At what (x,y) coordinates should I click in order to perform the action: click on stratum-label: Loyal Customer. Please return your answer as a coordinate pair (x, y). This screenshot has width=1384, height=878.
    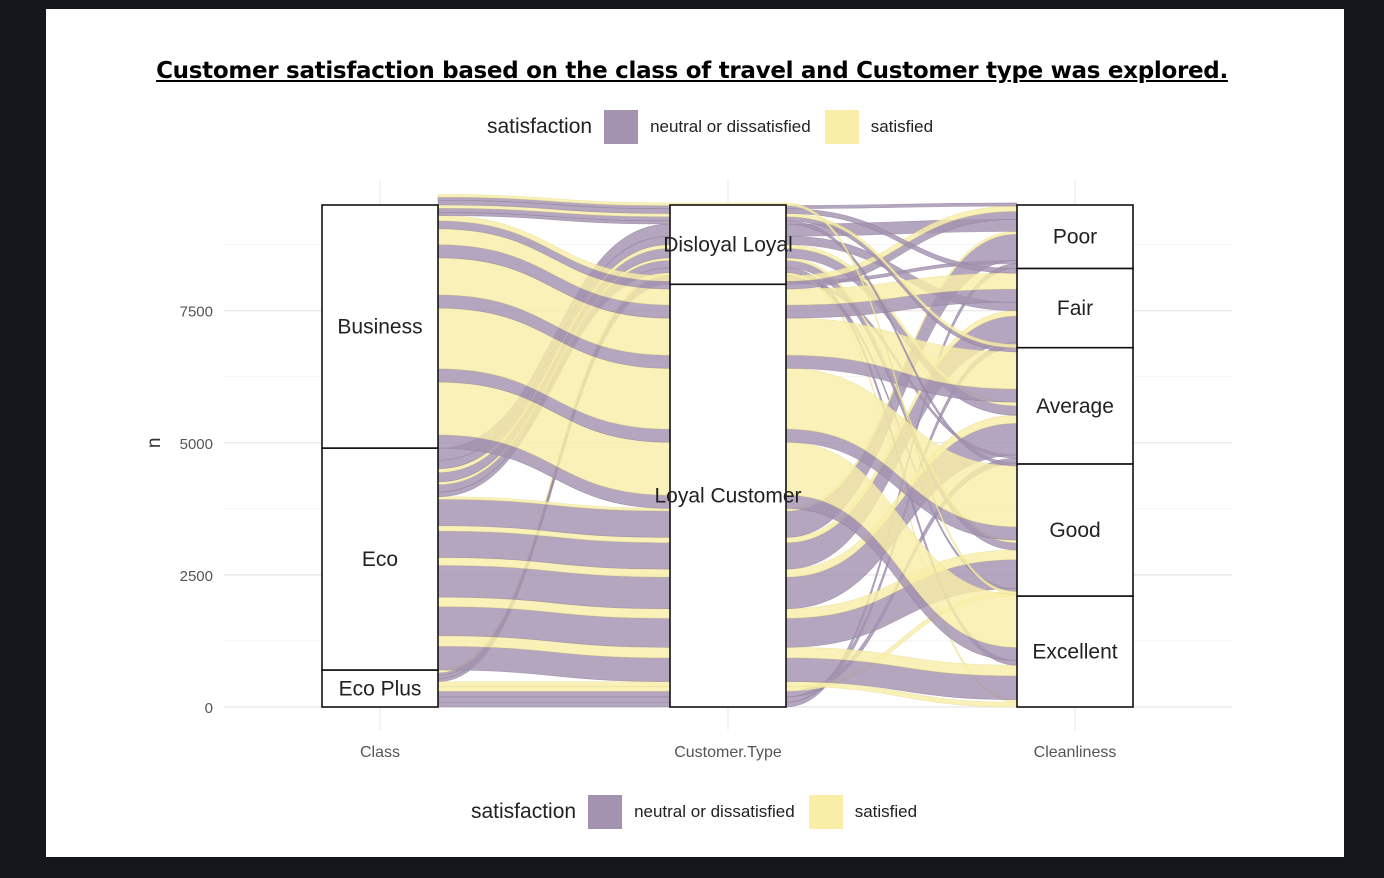
    Looking at the image, I should click on (727, 496).